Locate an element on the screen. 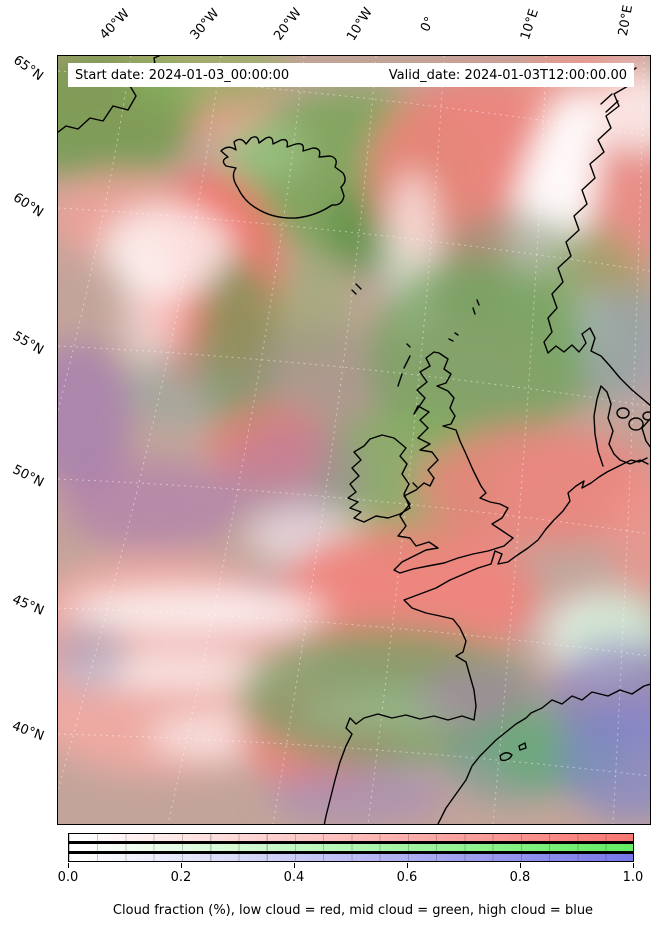 This screenshot has height=936, width=659. lon-tick-label: 10°W is located at coordinates (360, 24).